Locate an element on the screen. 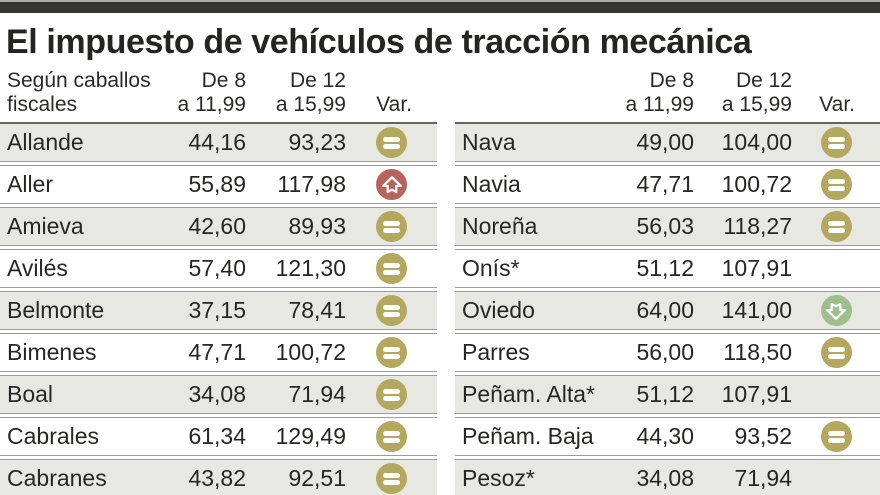 Image resolution: width=880 pixels, height=495 pixels. tax-value-12-16: 89,93 is located at coordinates (317, 226).